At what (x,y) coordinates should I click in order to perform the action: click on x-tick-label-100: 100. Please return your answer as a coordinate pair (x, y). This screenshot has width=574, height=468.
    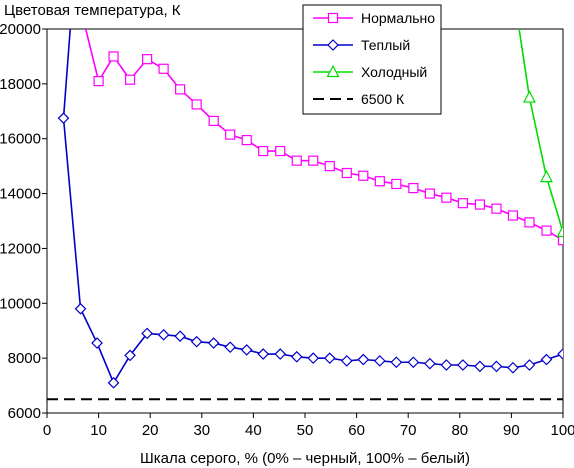
    Looking at the image, I should click on (562, 430).